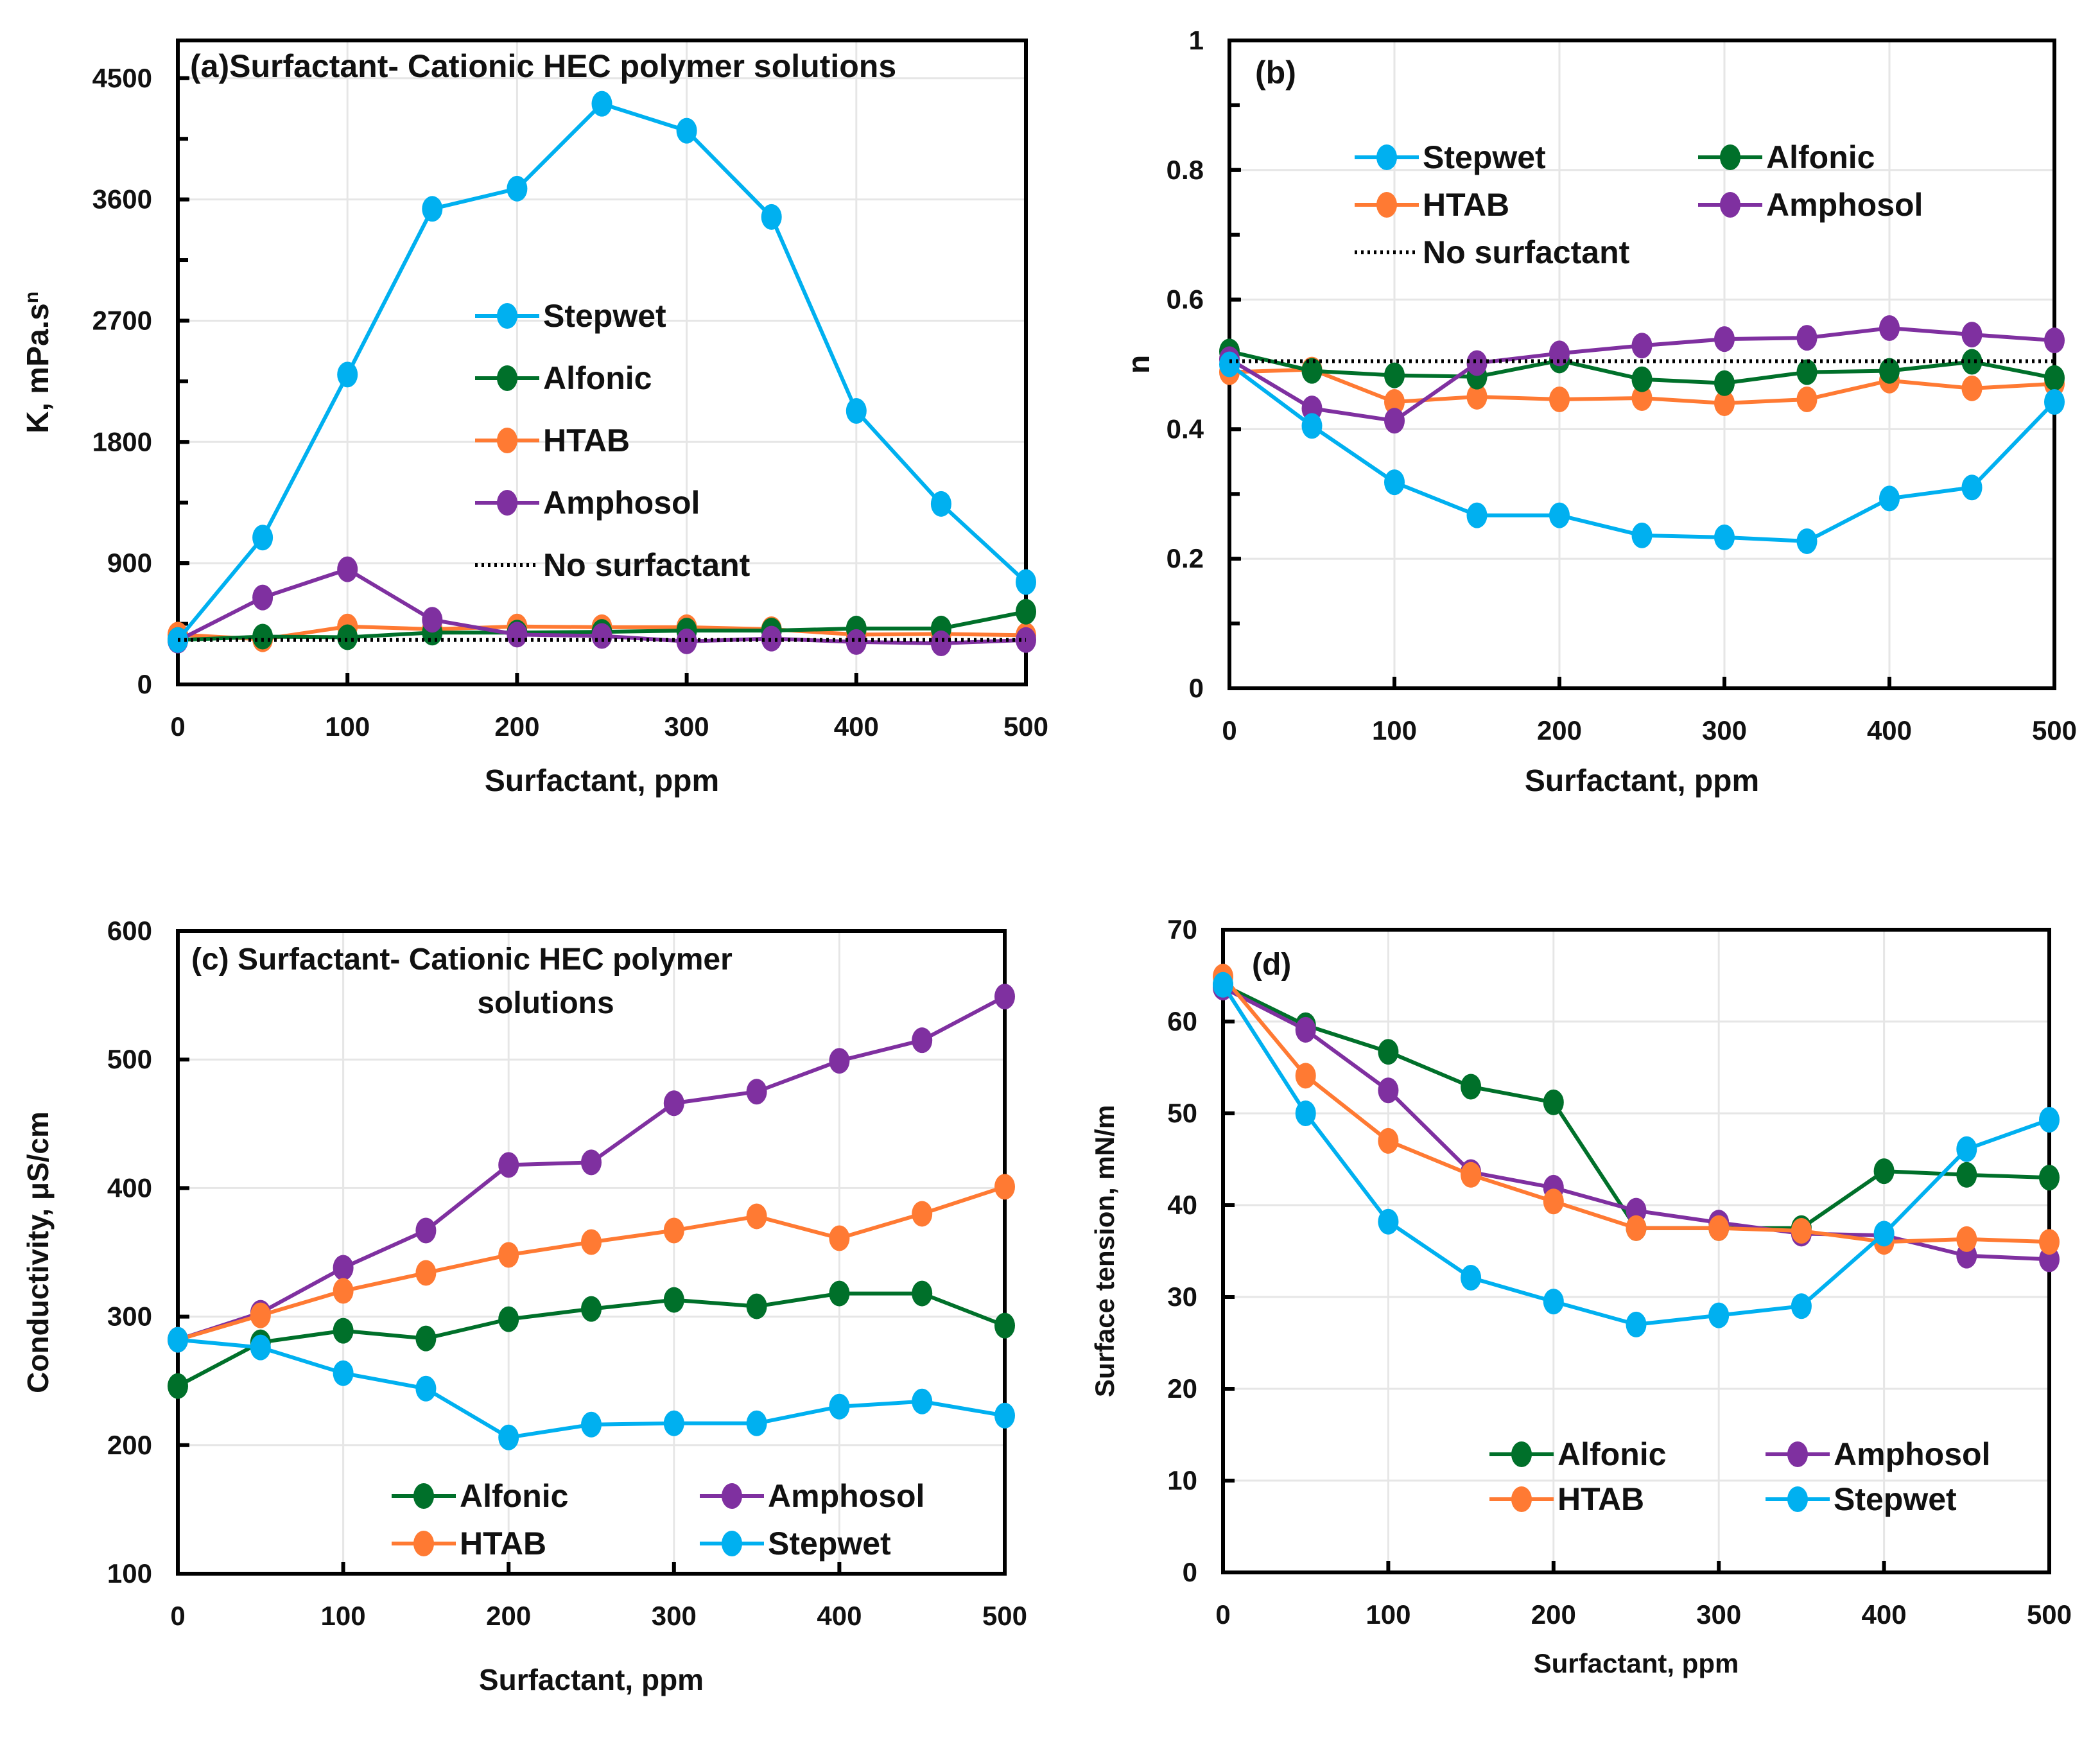 This screenshot has height=1740, width=2100. What do you see at coordinates (1642, 364) in the screenshot?
I see `plot-frame` at bounding box center [1642, 364].